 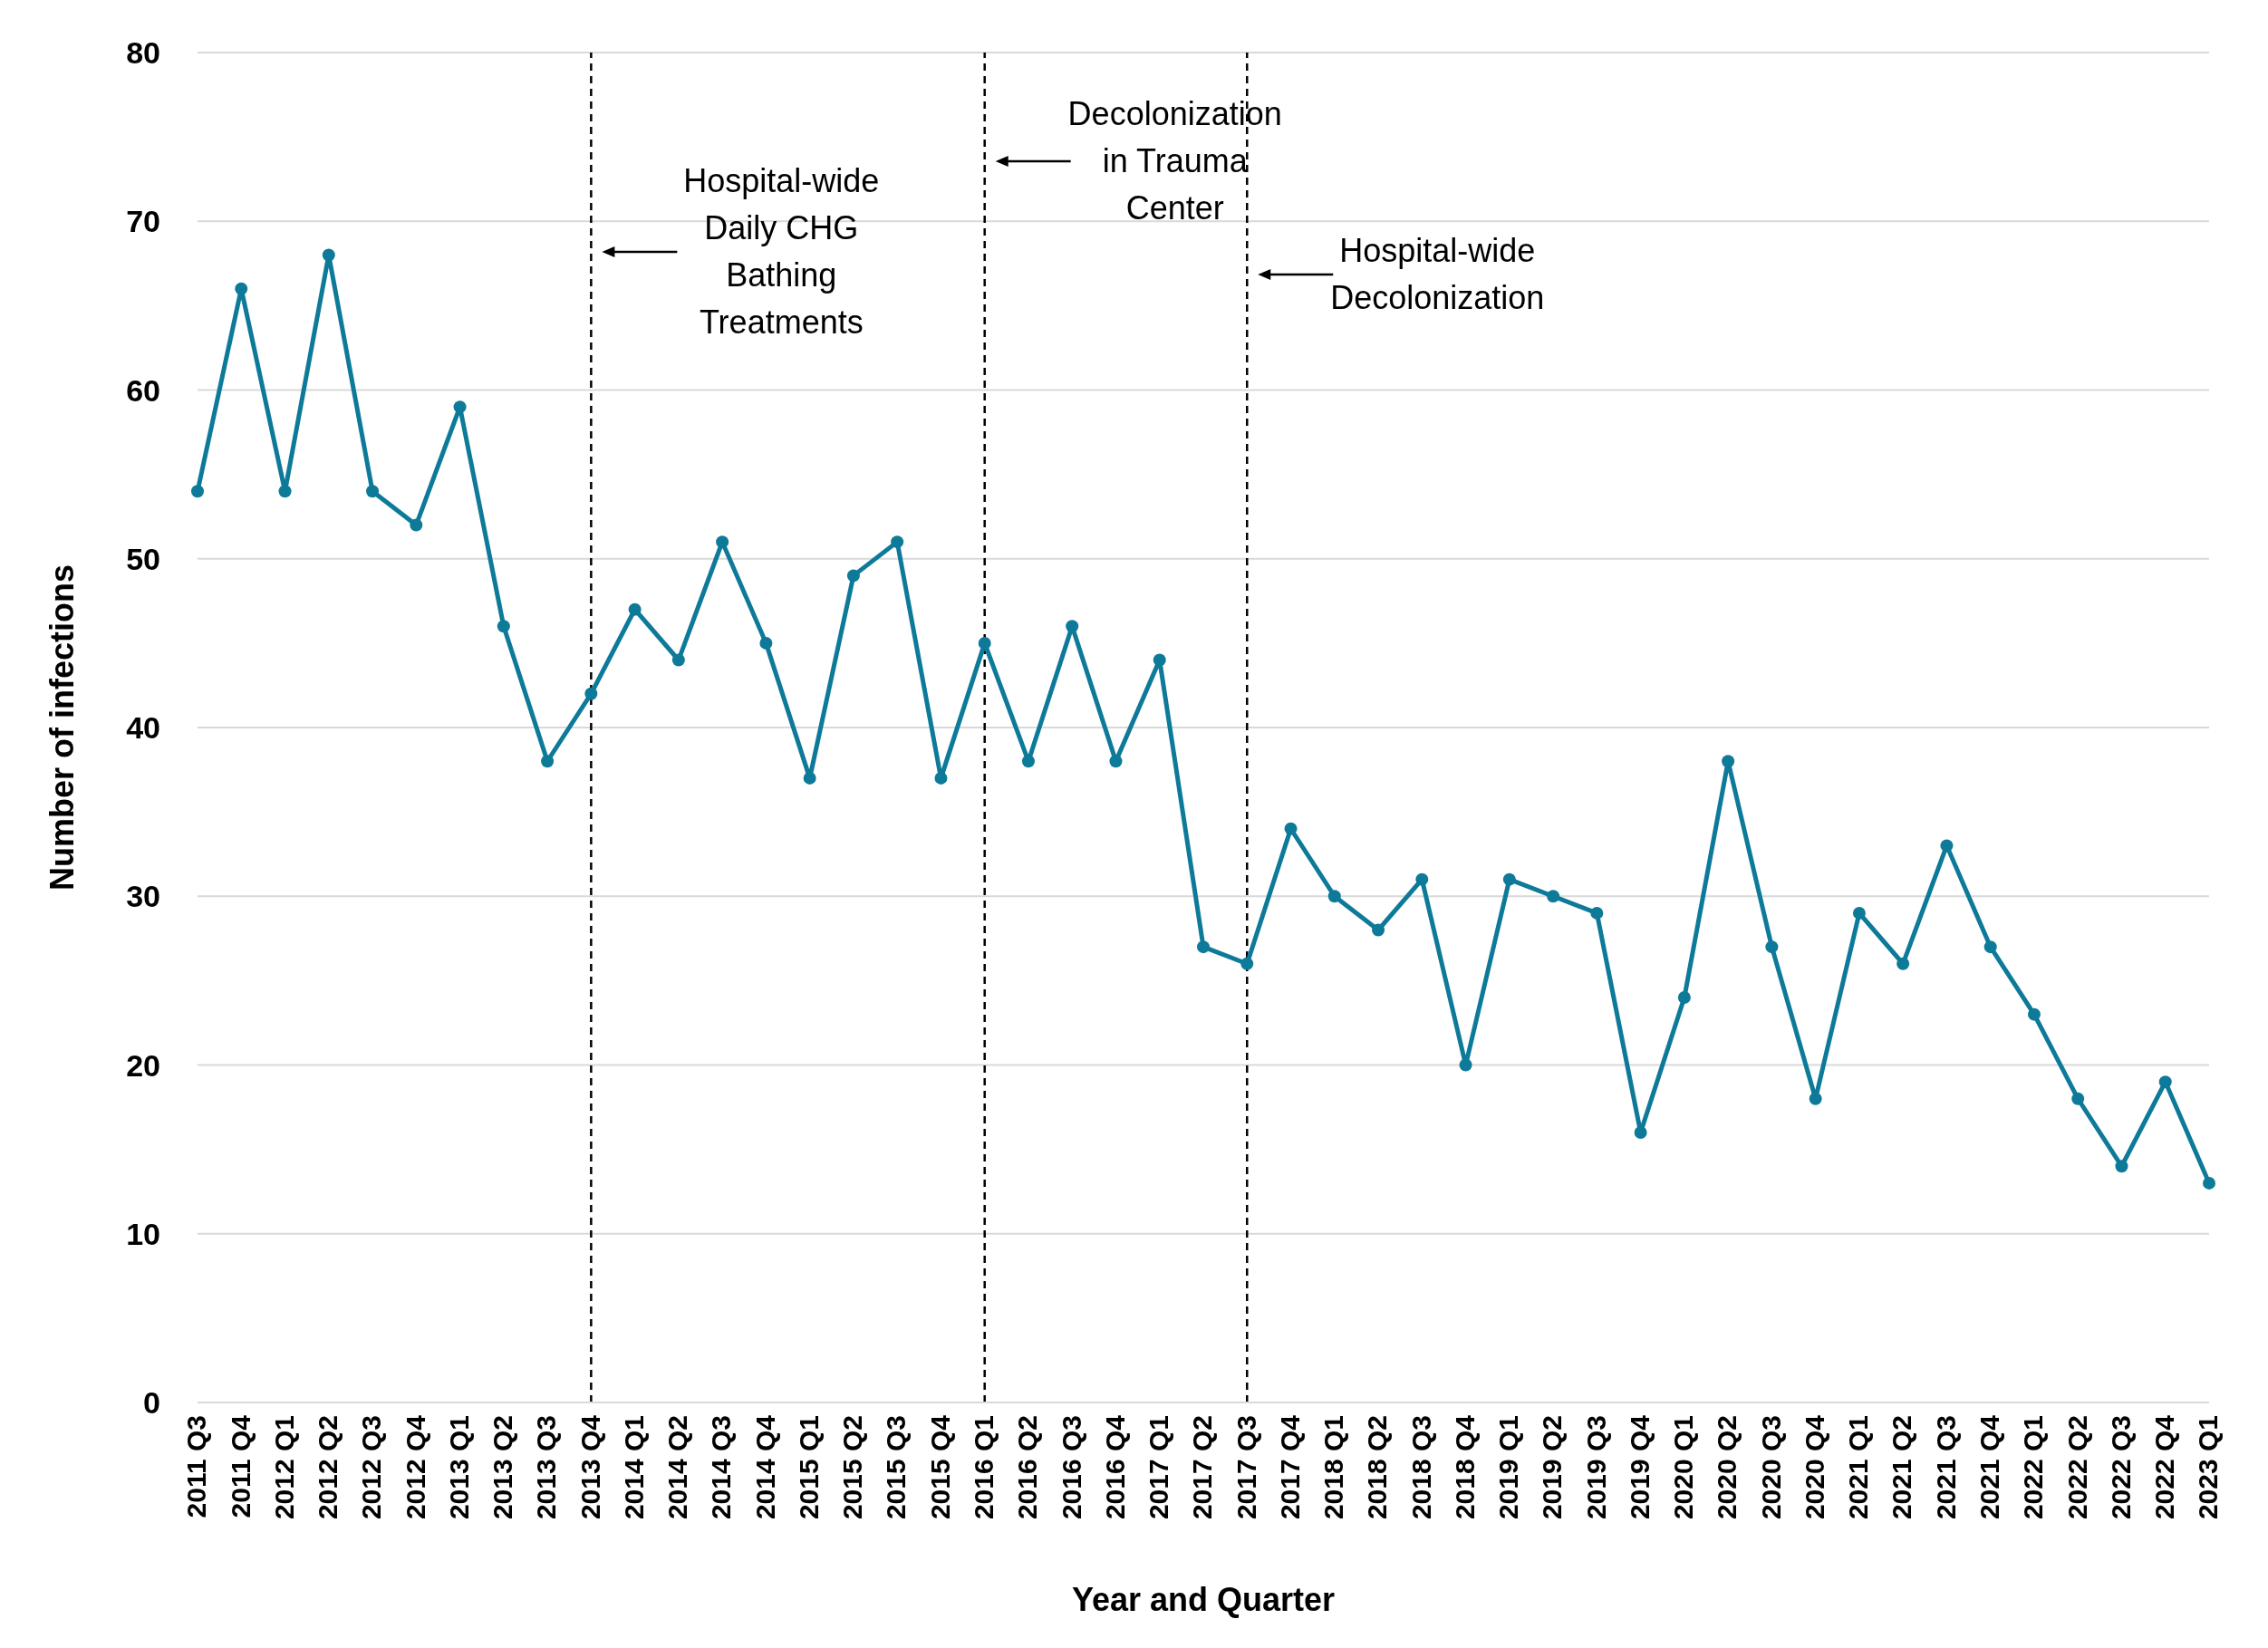 I want to click on x-tick-label: 2016 Q3, so click(x=1071, y=1468).